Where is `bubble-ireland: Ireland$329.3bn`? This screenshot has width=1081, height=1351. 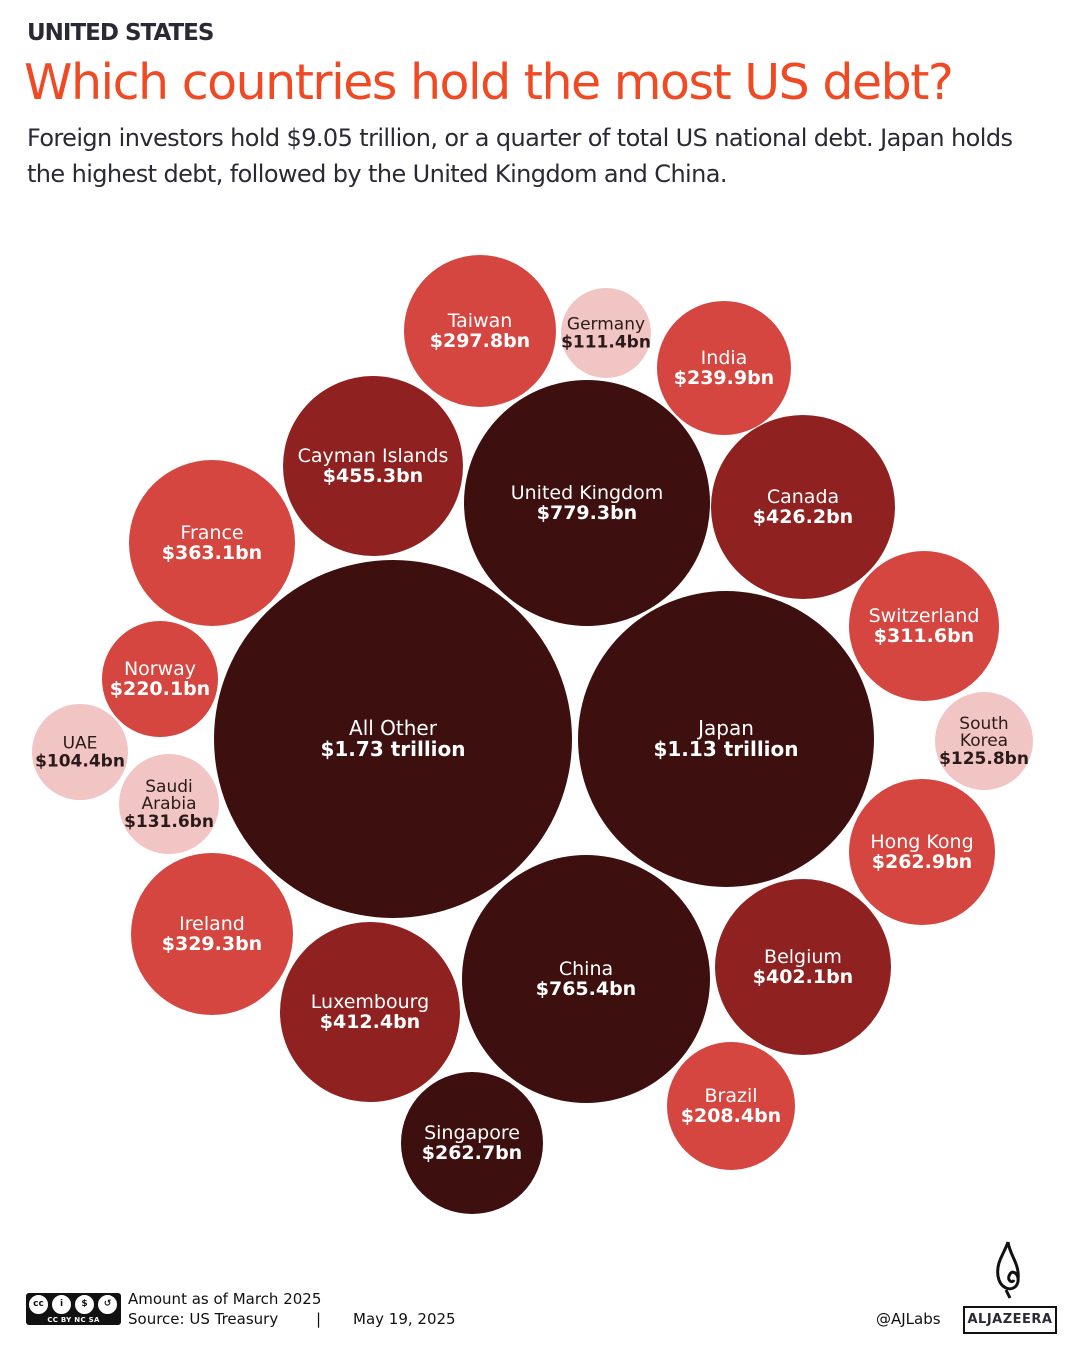 bubble-ireland: Ireland$329.3bn is located at coordinates (212, 934).